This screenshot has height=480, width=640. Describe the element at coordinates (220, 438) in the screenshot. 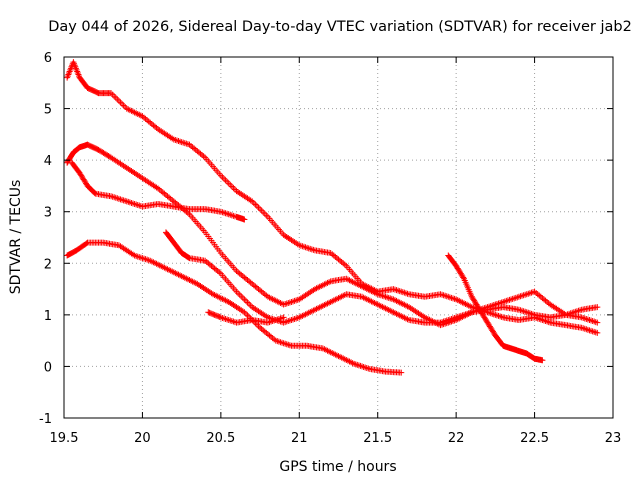

I see `x-tick-label: 20.5` at that location.